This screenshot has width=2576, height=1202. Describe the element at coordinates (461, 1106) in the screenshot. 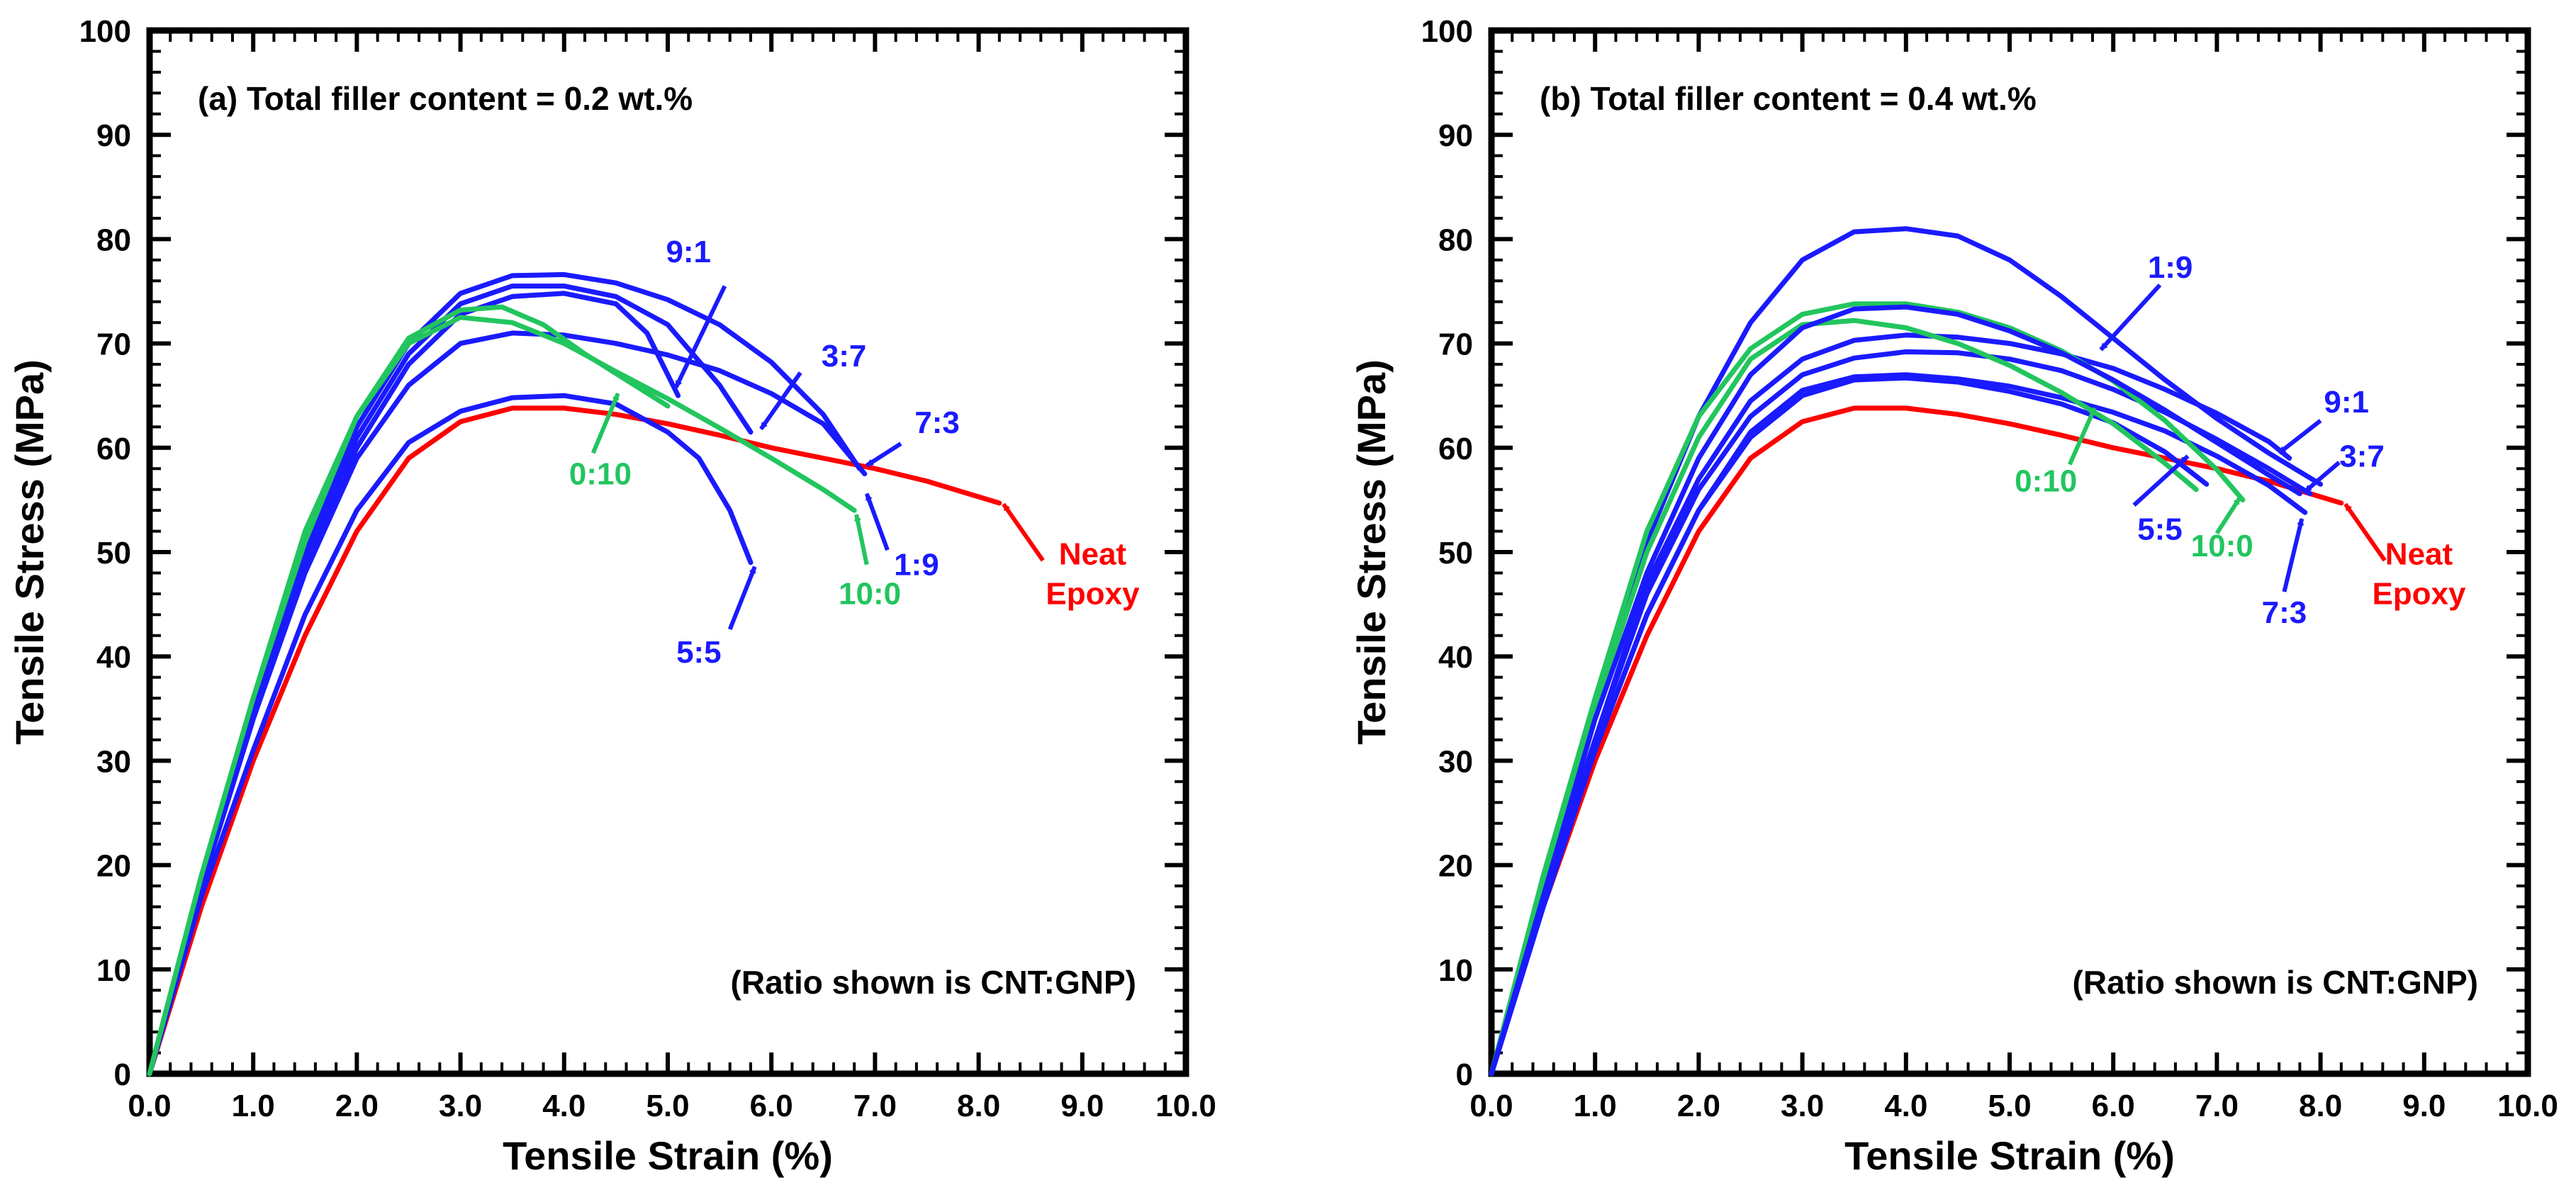

I see `x-tick-label: 3.0` at that location.